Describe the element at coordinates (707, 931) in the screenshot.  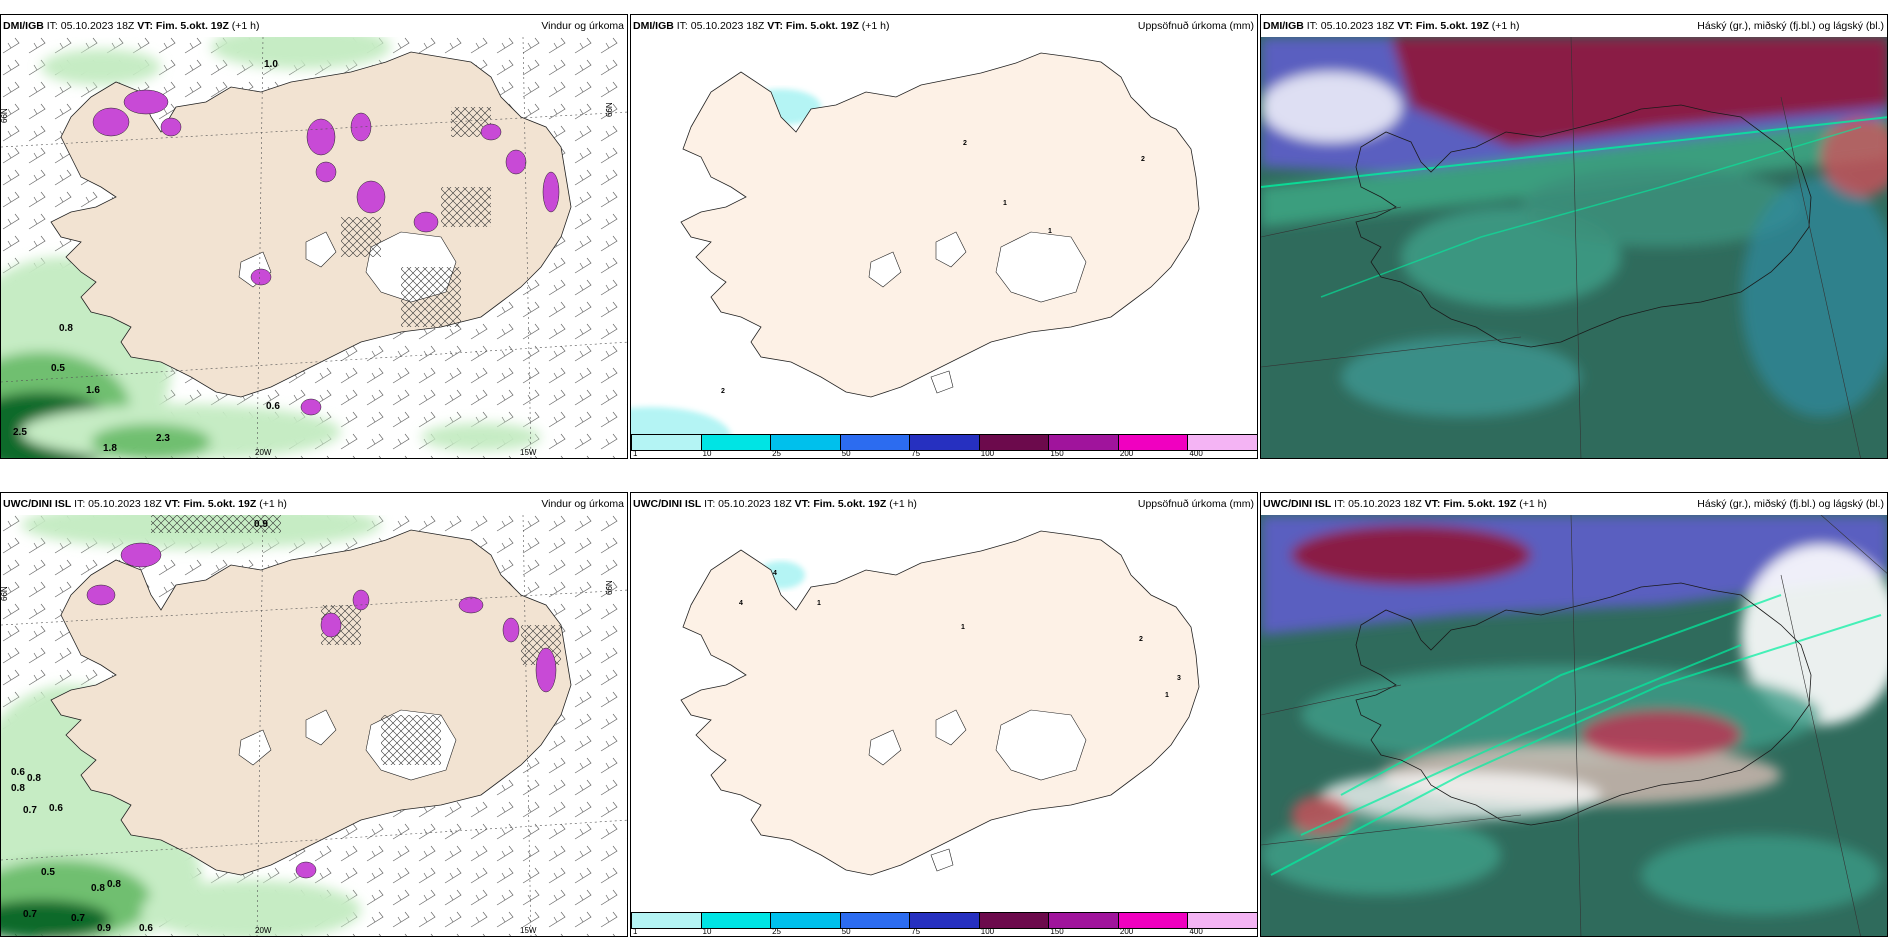
I see `colorbar-label: 10` at that location.